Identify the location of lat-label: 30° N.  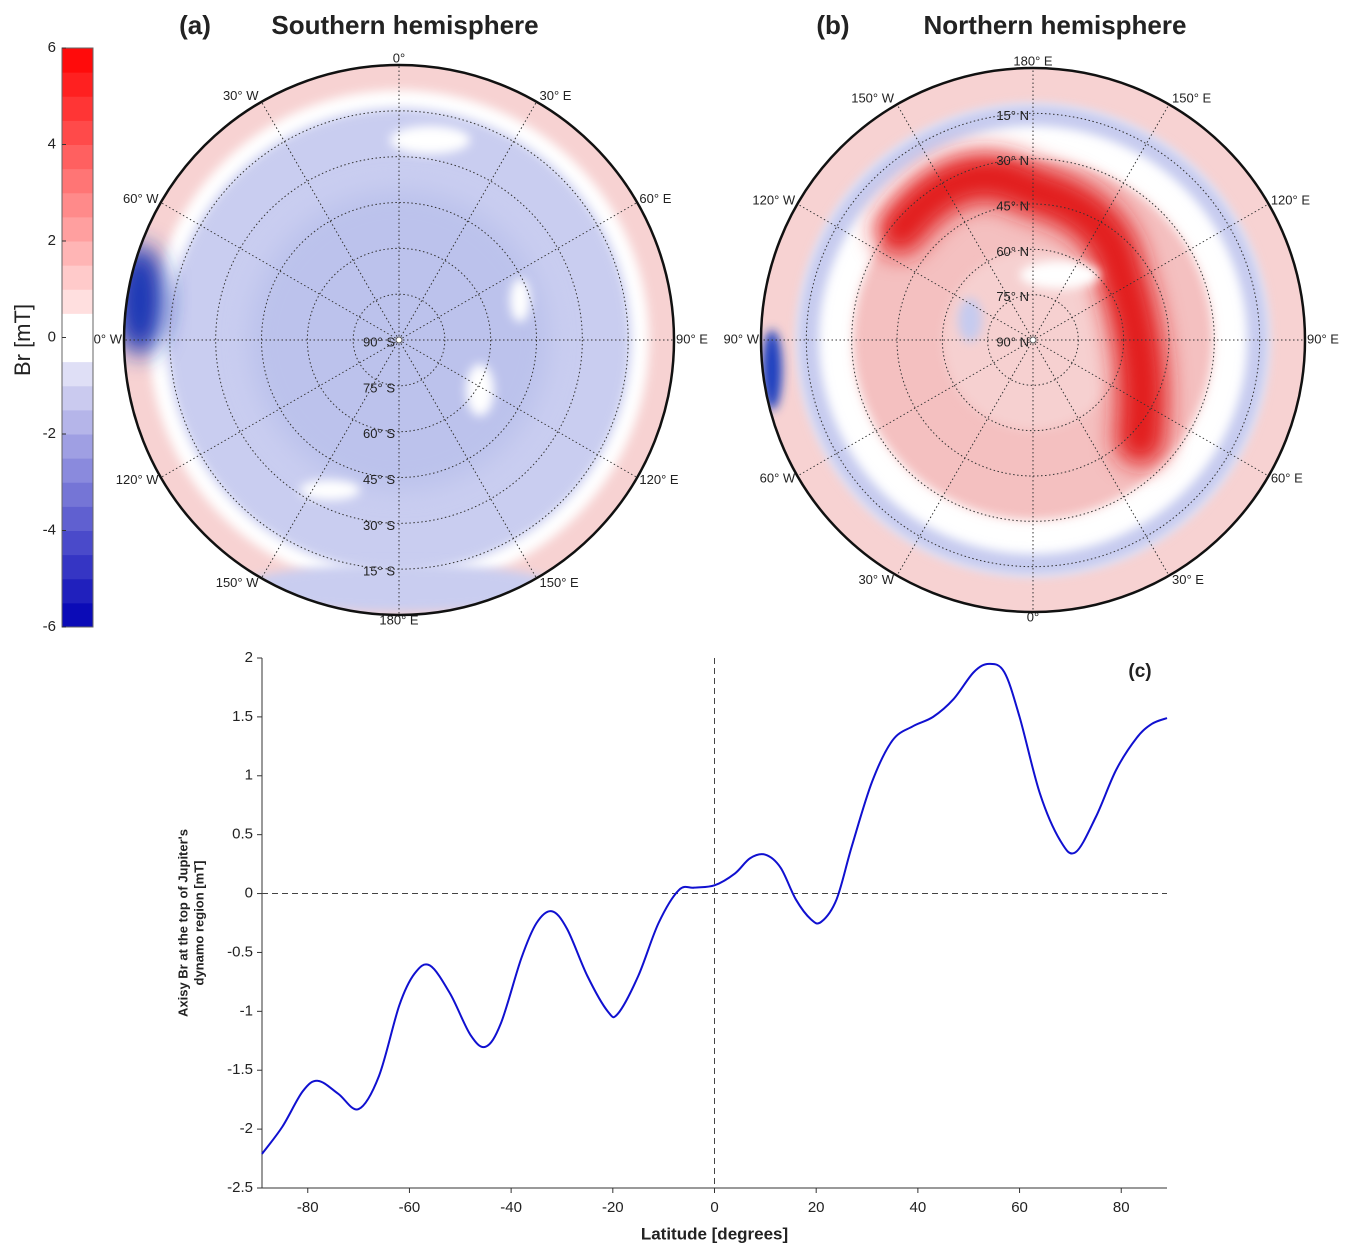
(1012, 160).